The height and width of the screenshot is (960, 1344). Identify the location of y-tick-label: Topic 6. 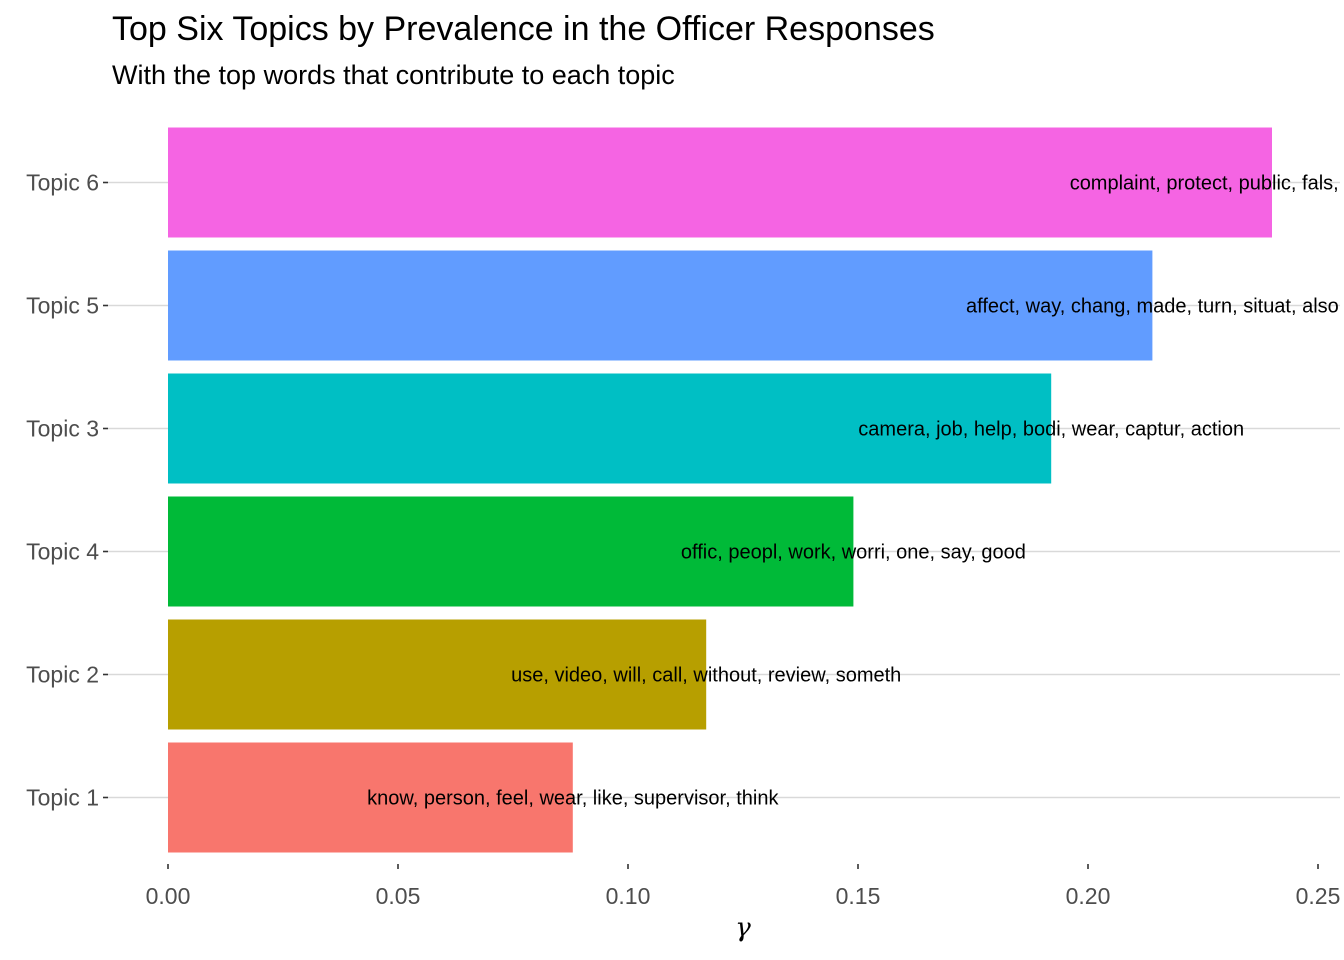
(62, 183).